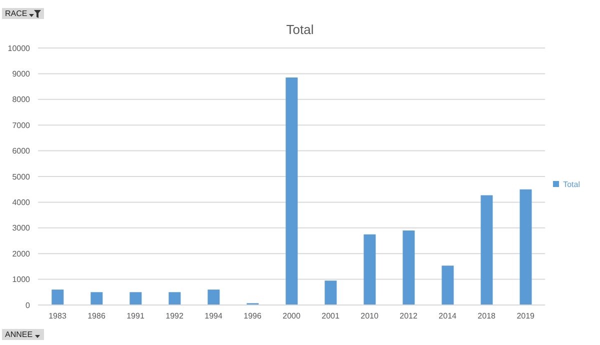 The image size is (600, 345). What do you see at coordinates (19, 334) in the screenshot?
I see `text: ANNEE` at bounding box center [19, 334].